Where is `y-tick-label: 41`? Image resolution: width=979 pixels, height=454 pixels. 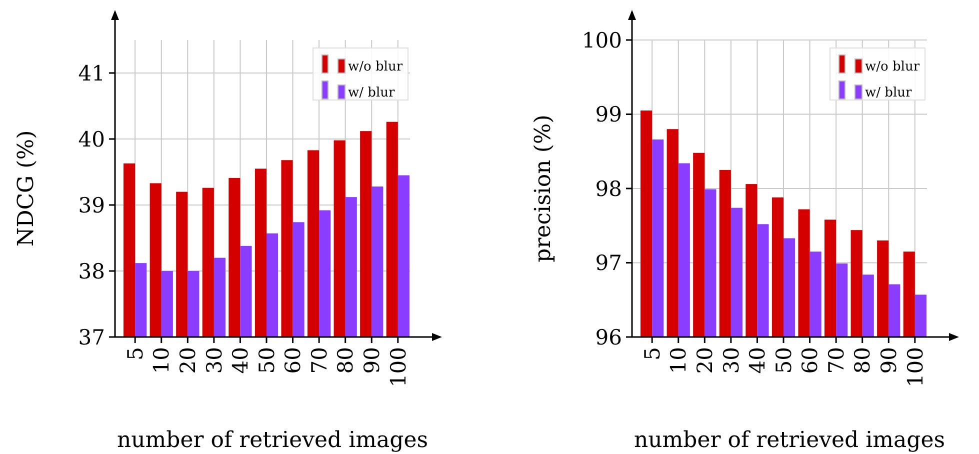 y-tick-label: 41 is located at coordinates (91, 73).